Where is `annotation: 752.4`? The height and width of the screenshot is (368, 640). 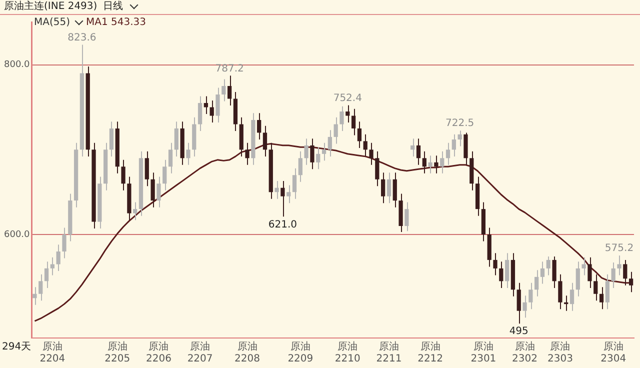 annotation: 752.4 is located at coordinates (347, 98).